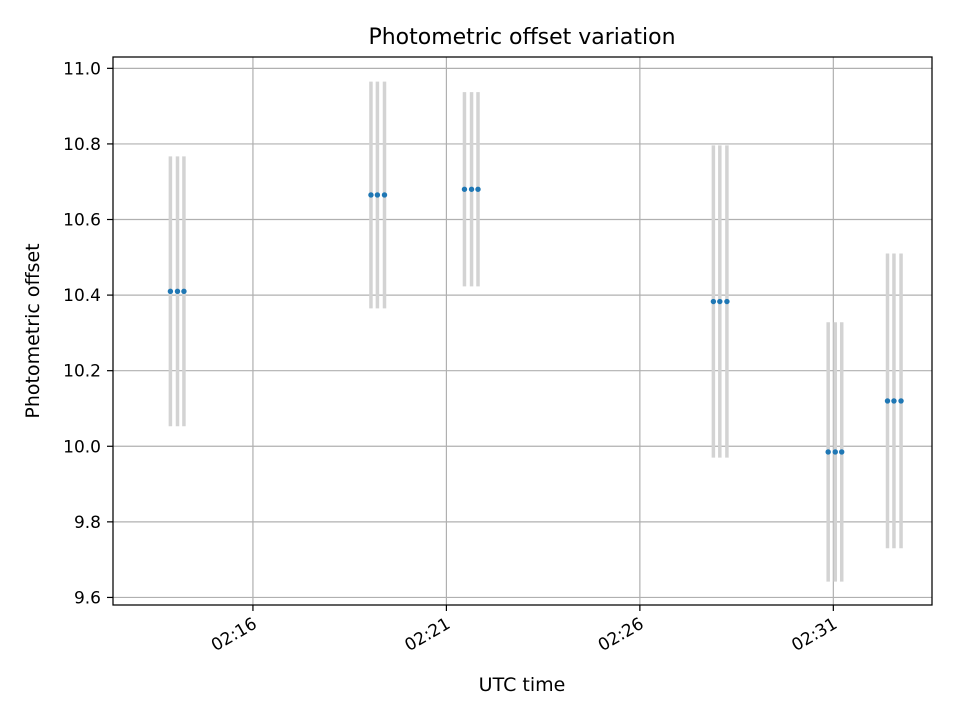  I want to click on x-tick-label: 02:16, so click(234, 635).